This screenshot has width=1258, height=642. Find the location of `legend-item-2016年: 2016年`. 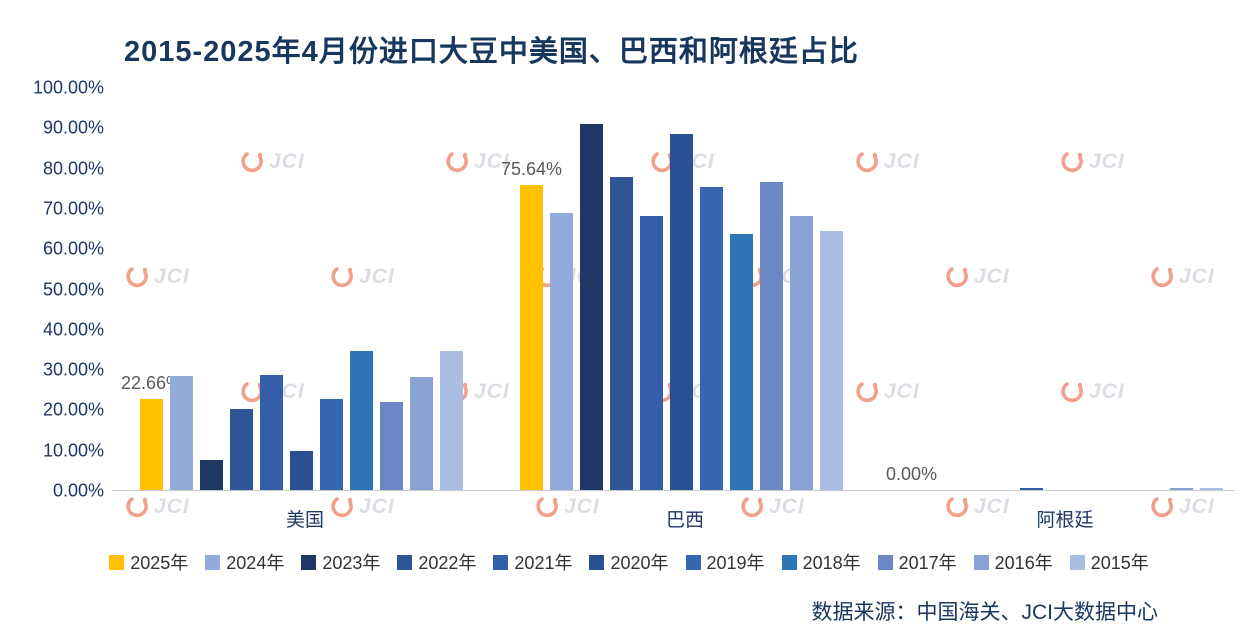

legend-item-2016年: 2016年 is located at coordinates (1013, 562).